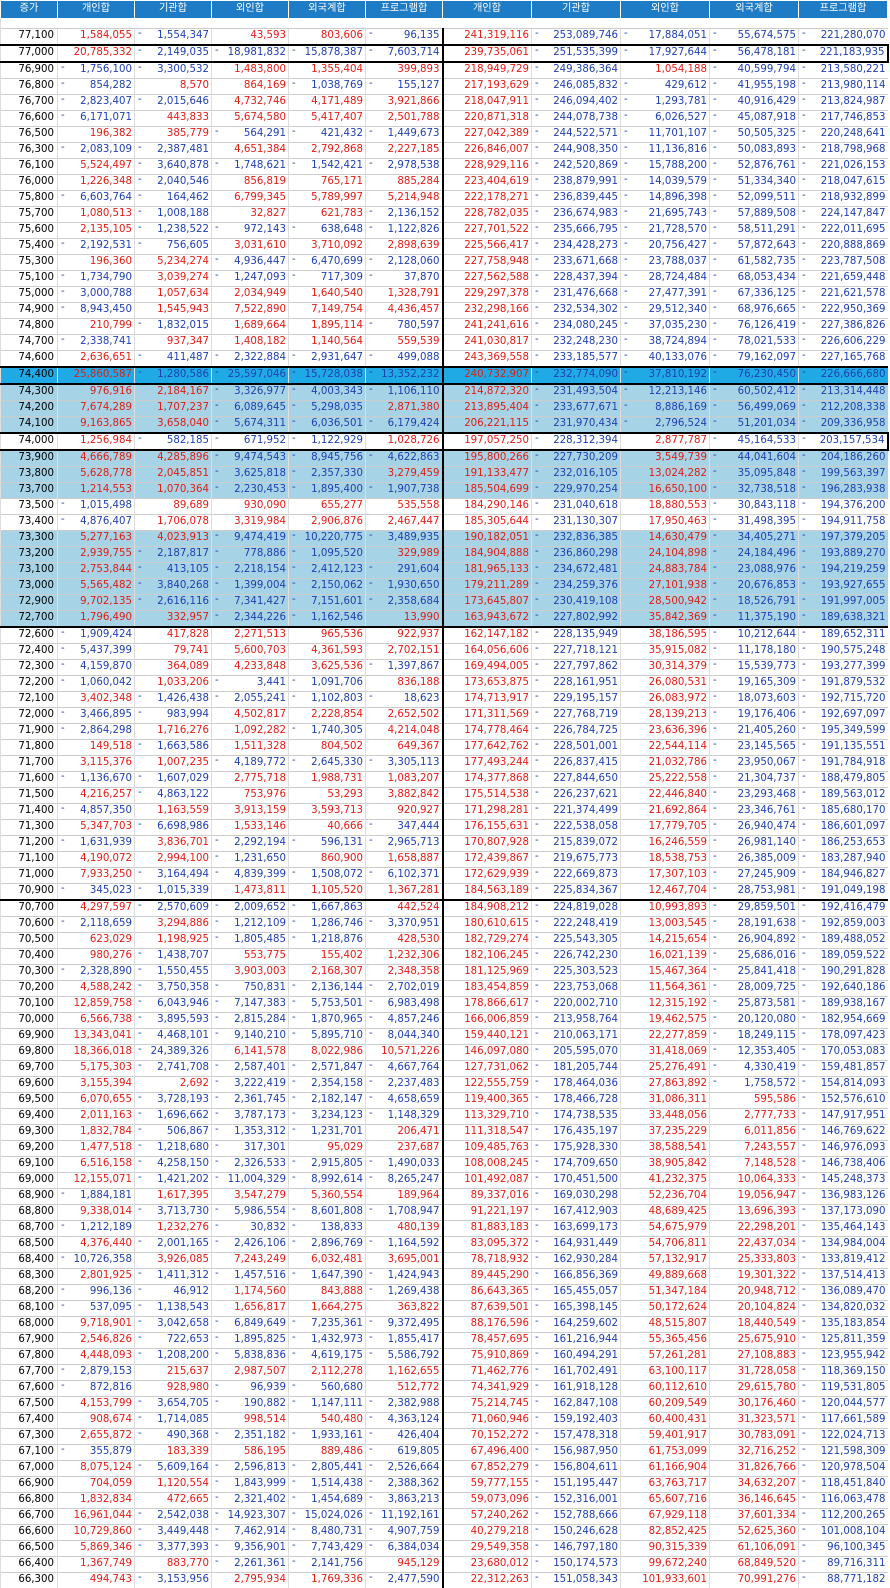 This screenshot has height=1588, width=890. What do you see at coordinates (487, 10) in the screenshot?
I see `header-individual-cum: 개인합` at bounding box center [487, 10].